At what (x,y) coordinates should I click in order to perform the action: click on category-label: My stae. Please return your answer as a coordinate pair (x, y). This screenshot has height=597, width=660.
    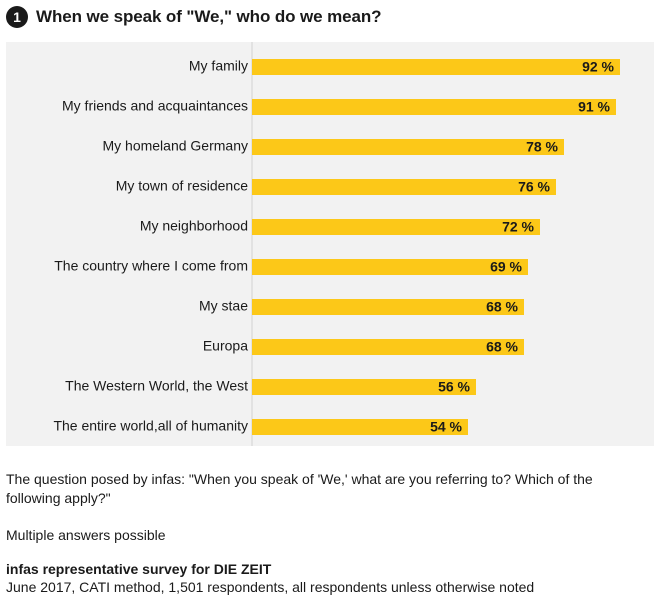
    Looking at the image, I should click on (223, 306).